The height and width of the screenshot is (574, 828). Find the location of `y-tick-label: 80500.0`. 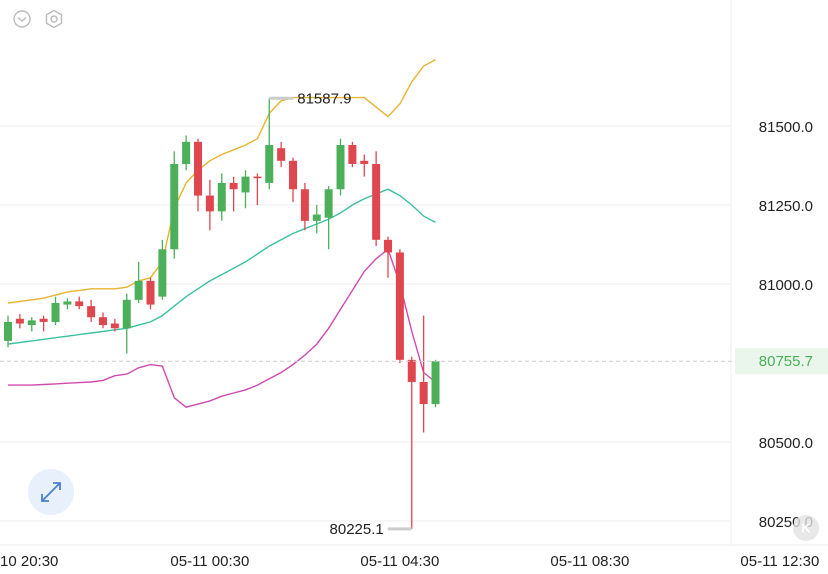

y-tick-label: 80500.0 is located at coordinates (786, 443).